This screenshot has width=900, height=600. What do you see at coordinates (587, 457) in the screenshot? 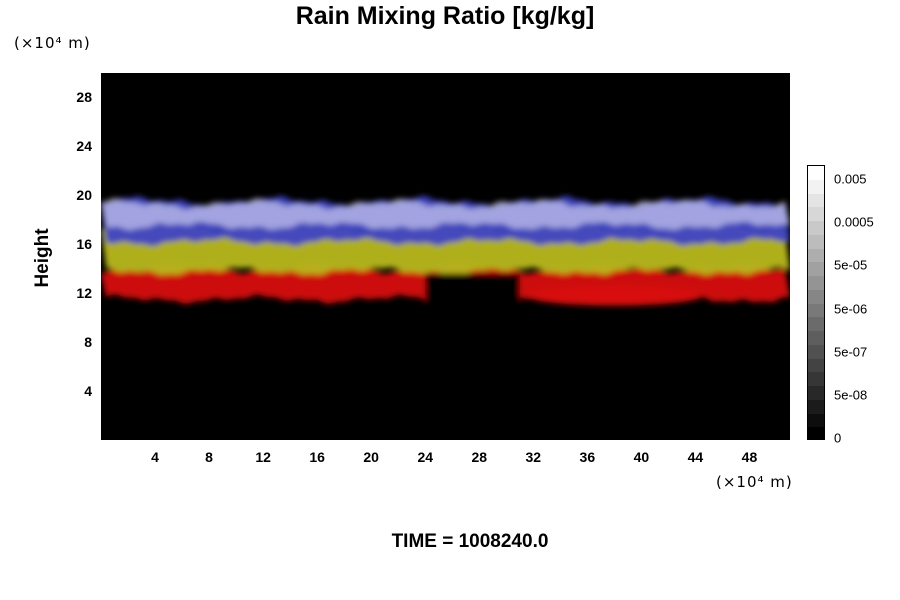
I see `x-tick-label: 36` at bounding box center [587, 457].